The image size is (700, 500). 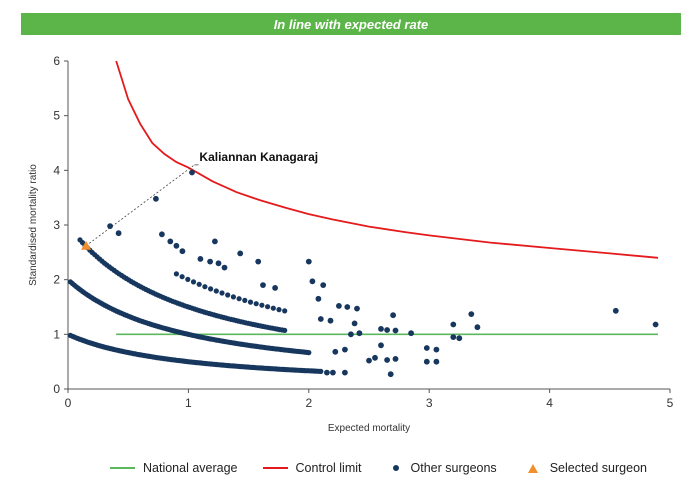 I want to click on y-tick-label: 5, so click(x=56, y=116).